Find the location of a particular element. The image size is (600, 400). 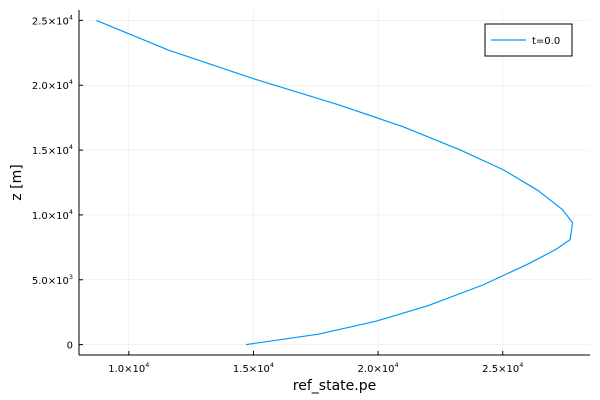

y-tick-label: 5.0×103 is located at coordinates (52, 280).